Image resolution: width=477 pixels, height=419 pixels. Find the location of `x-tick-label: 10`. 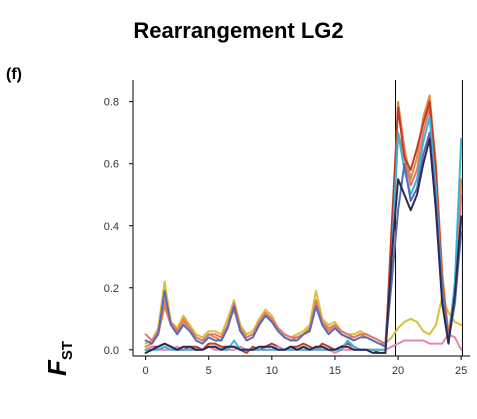

x-tick-label: 10 is located at coordinates (272, 371).